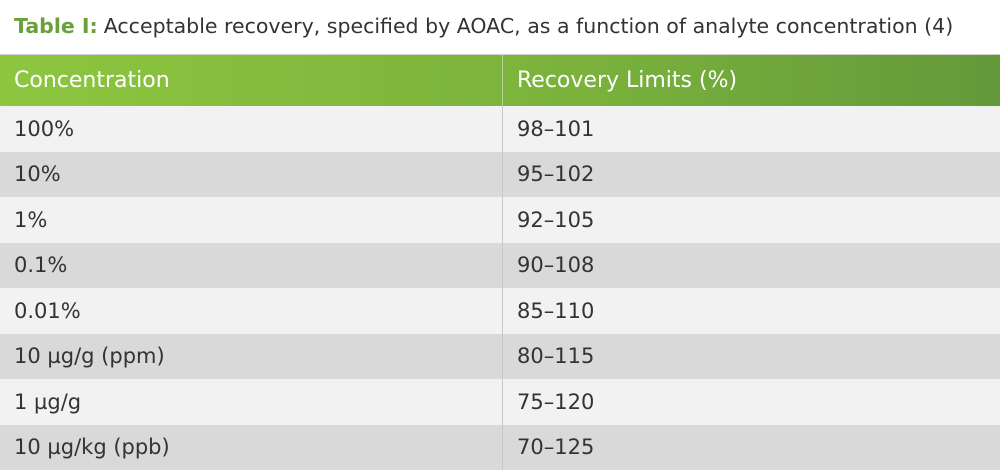 The width and height of the screenshot is (1000, 472). Describe the element at coordinates (251, 80) in the screenshot. I see `header-cell: Concentration` at that location.